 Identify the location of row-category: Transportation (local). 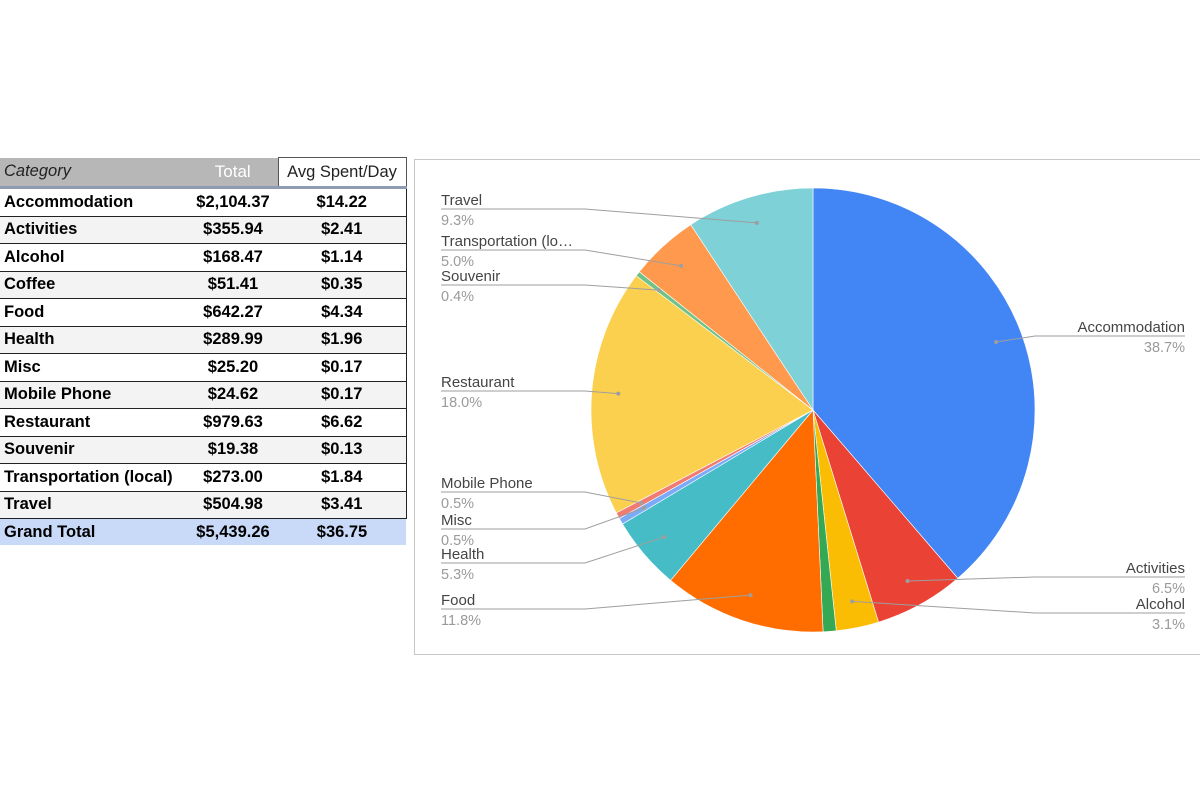
(94, 477).